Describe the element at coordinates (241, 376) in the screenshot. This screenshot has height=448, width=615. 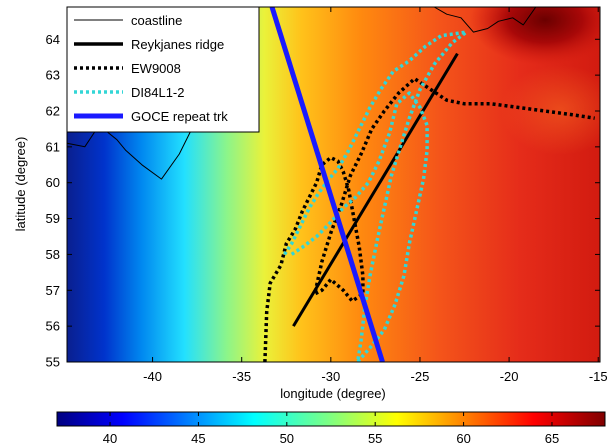
I see `x-tick-label: -35` at that location.